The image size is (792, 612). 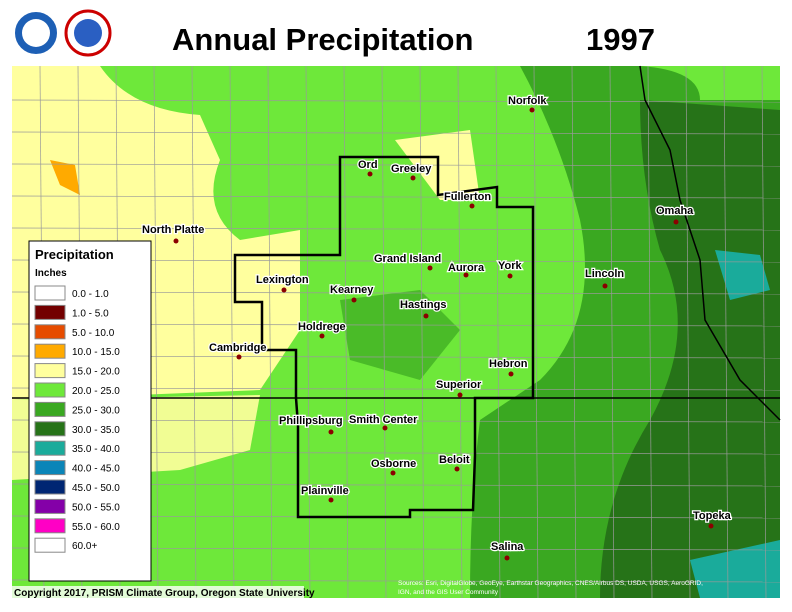 What do you see at coordinates (325, 491) in the screenshot?
I see `city-label: Plainville` at bounding box center [325, 491].